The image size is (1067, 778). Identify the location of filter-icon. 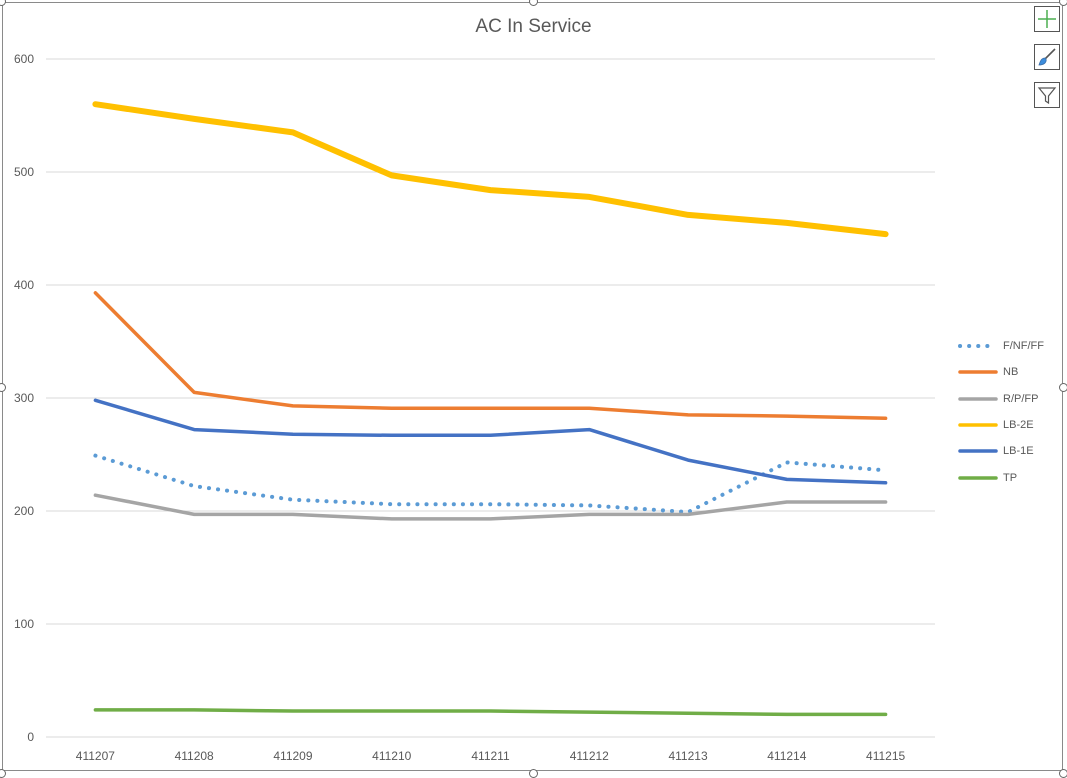
(1047, 96).